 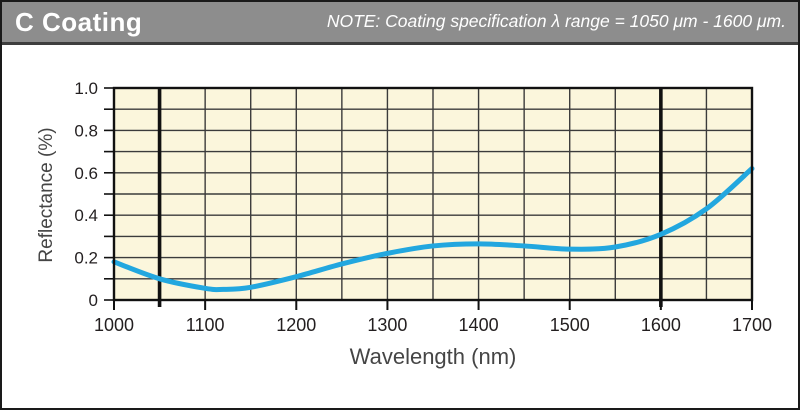 What do you see at coordinates (86, 173) in the screenshot?
I see `y-tick-label: 0.6` at bounding box center [86, 173].